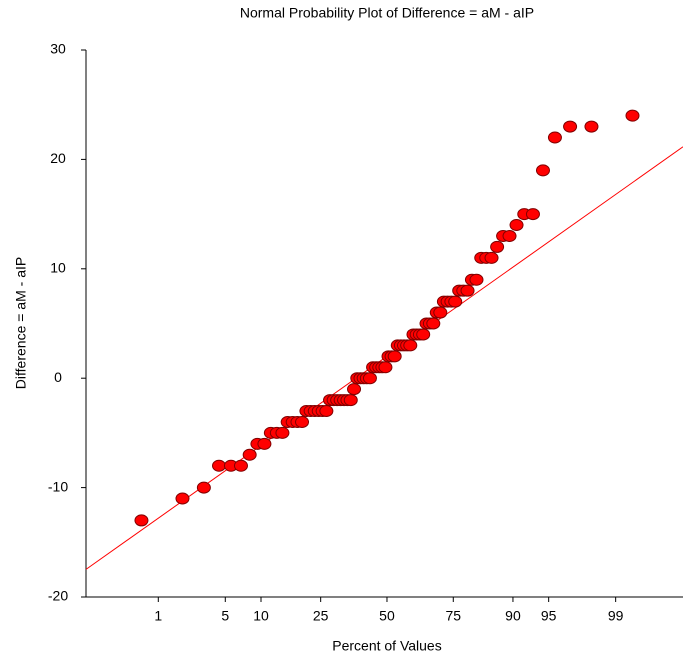 The image size is (683, 663). Describe the element at coordinates (387, 616) in the screenshot. I see `x-tick-label: 50` at that location.